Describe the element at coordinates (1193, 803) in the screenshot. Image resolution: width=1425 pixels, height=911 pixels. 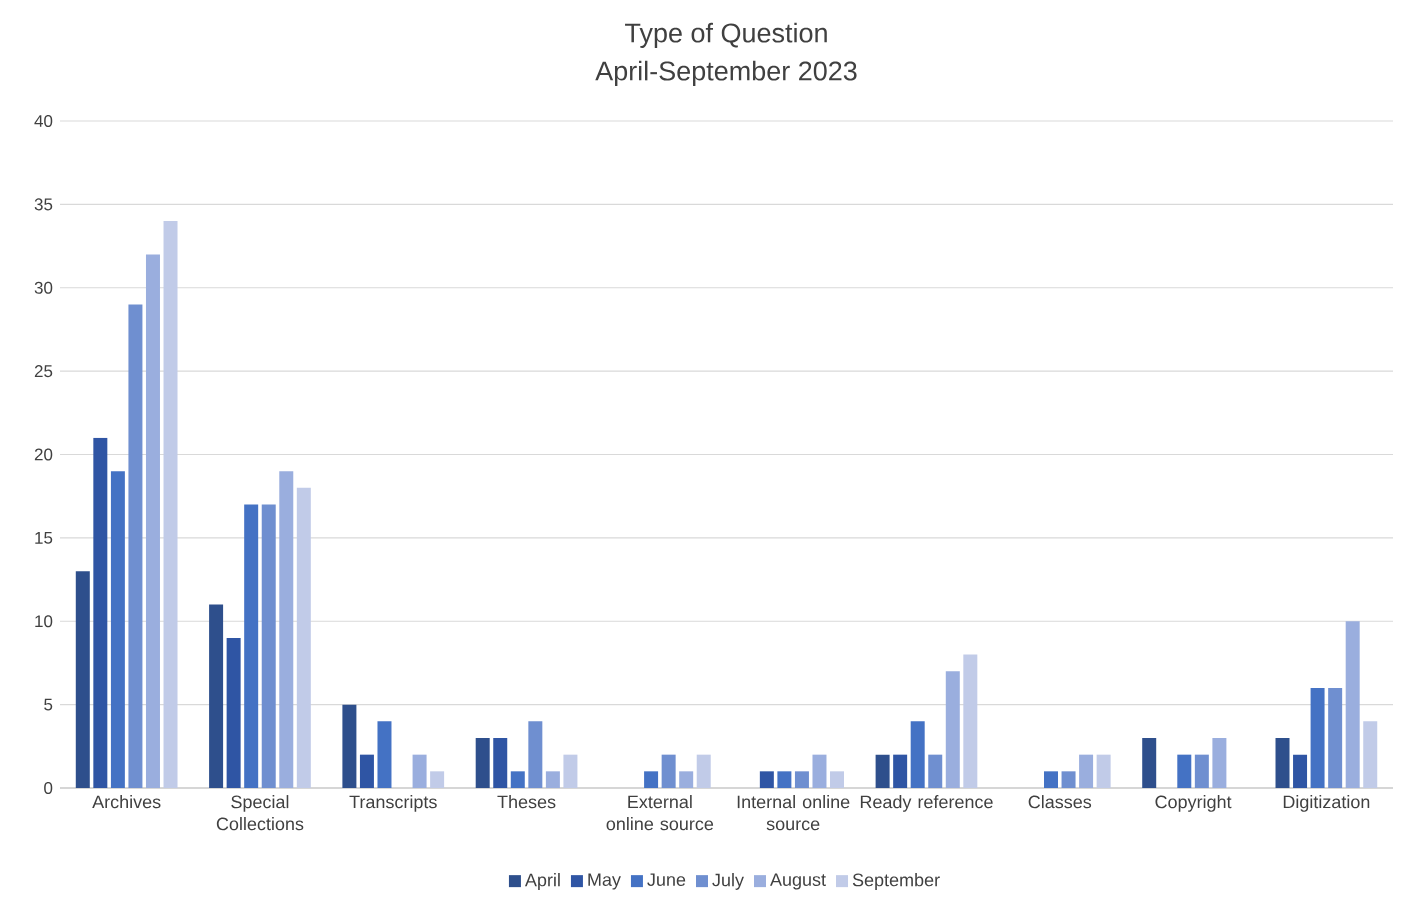
I see `x-tick-label: Copyright` at that location.